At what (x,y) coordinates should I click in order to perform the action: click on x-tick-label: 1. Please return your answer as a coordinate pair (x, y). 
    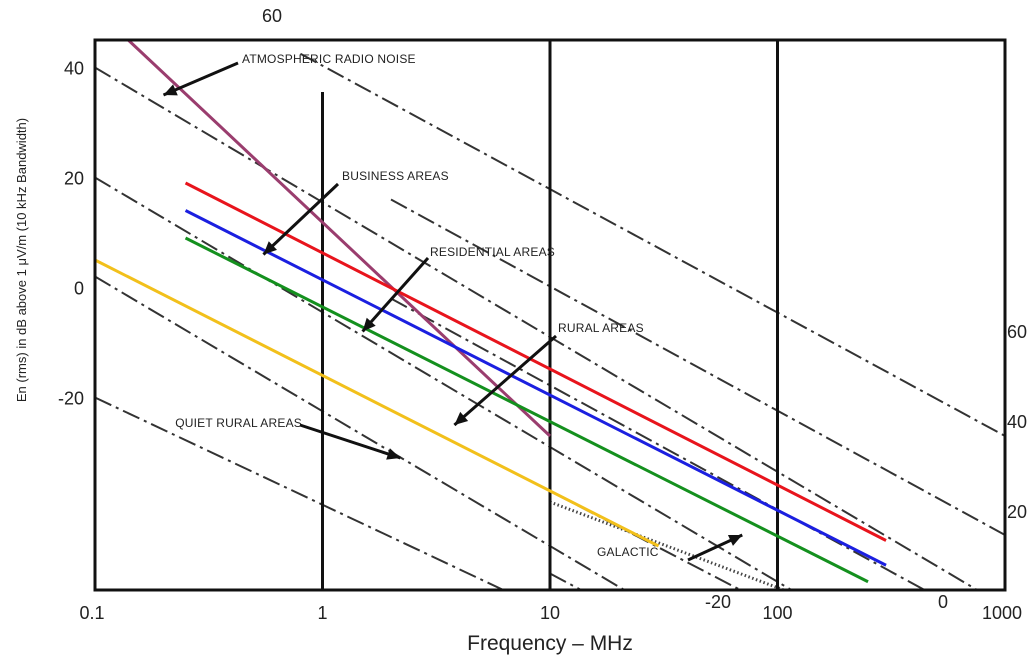
    Looking at the image, I should click on (322, 613).